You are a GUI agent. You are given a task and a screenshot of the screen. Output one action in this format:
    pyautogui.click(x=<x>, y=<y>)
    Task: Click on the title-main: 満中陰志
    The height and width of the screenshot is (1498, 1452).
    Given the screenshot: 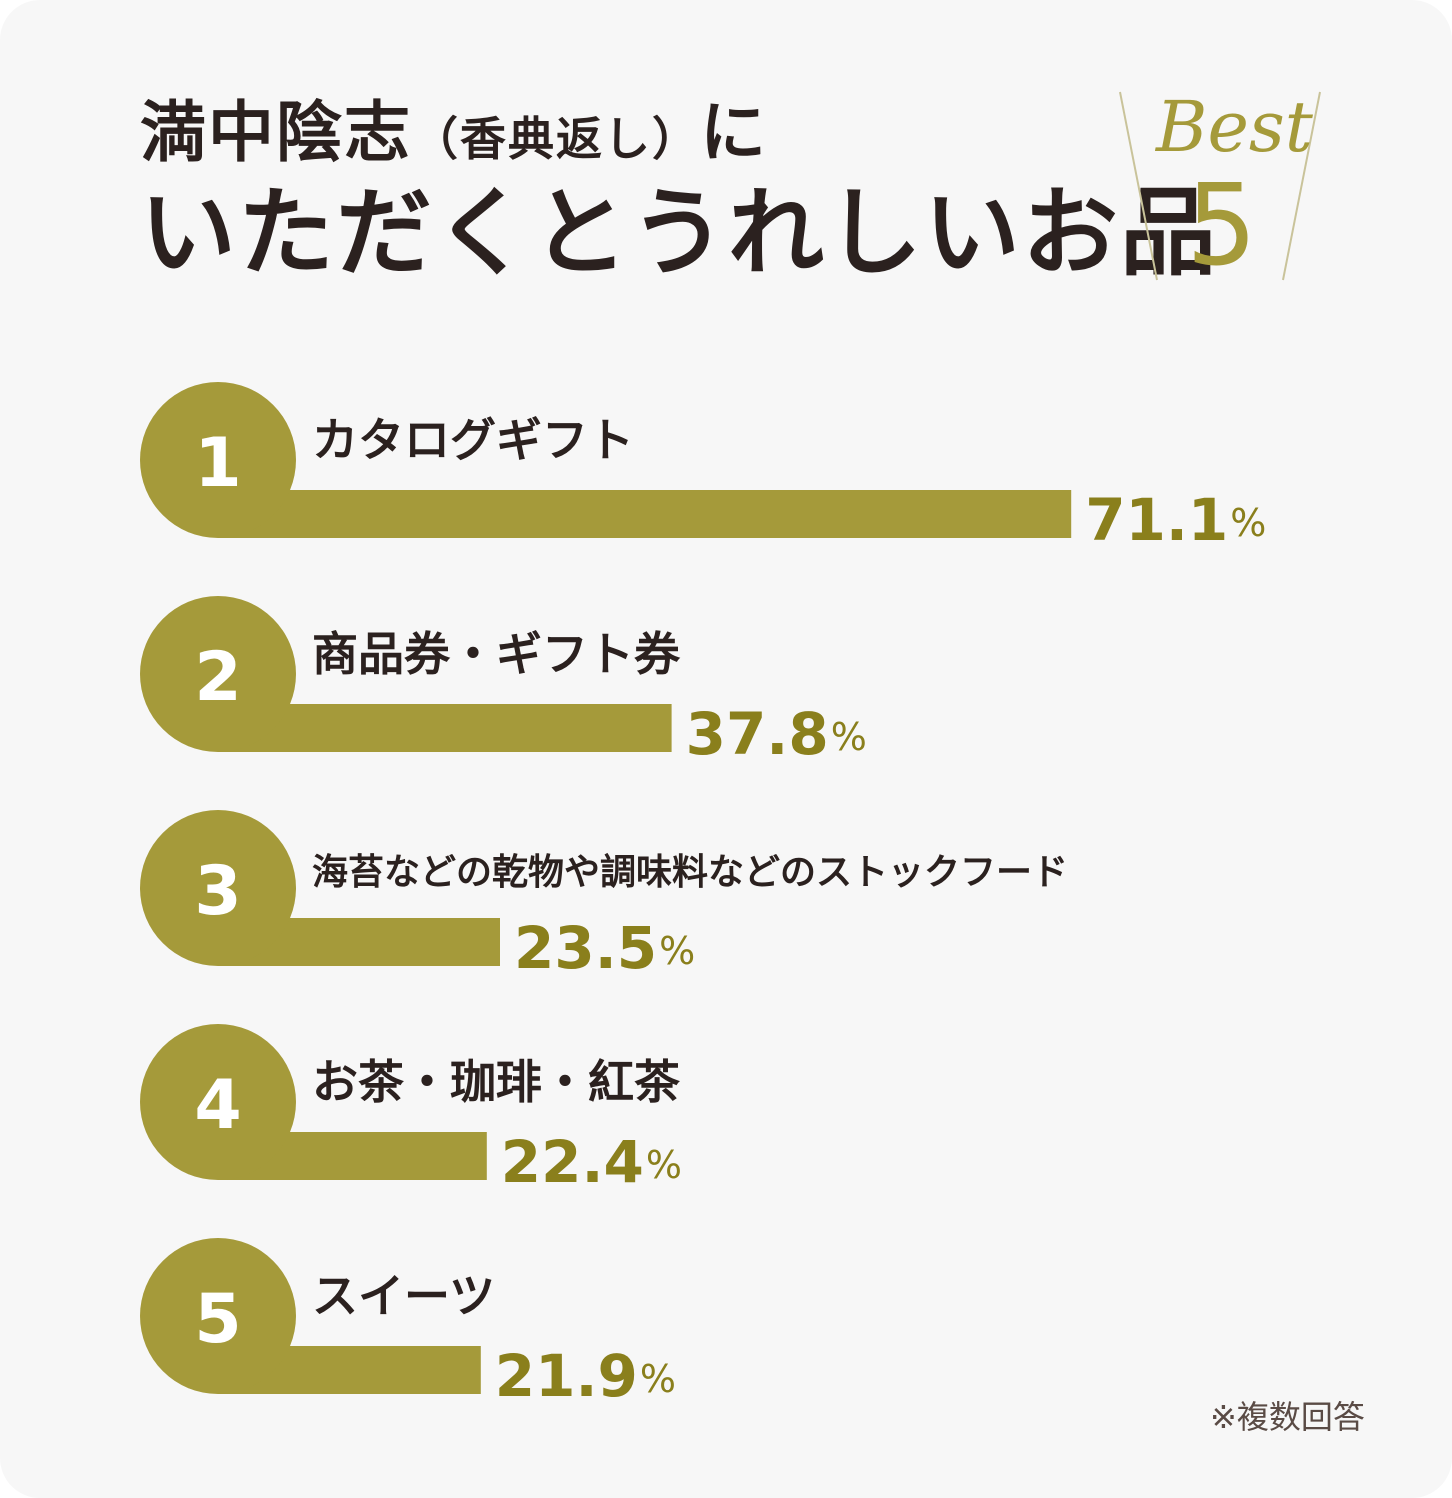 What is the action you would take?
    pyautogui.click(x=276, y=132)
    